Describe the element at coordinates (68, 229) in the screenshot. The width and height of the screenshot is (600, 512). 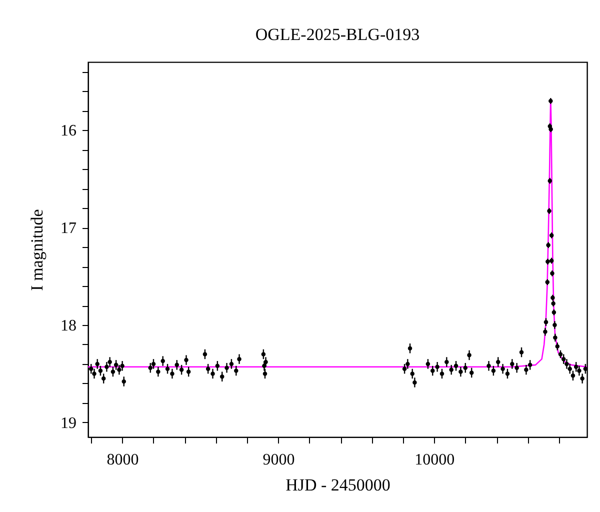
I see `y-tick-label: 17` at that location.